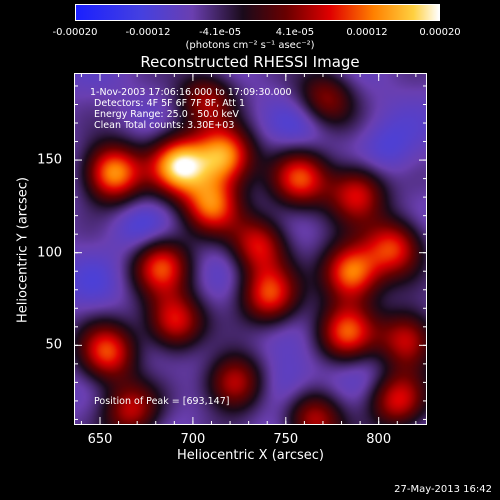  What do you see at coordinates (100, 439) in the screenshot?
I see `x-tick-label: 650` at bounding box center [100, 439].